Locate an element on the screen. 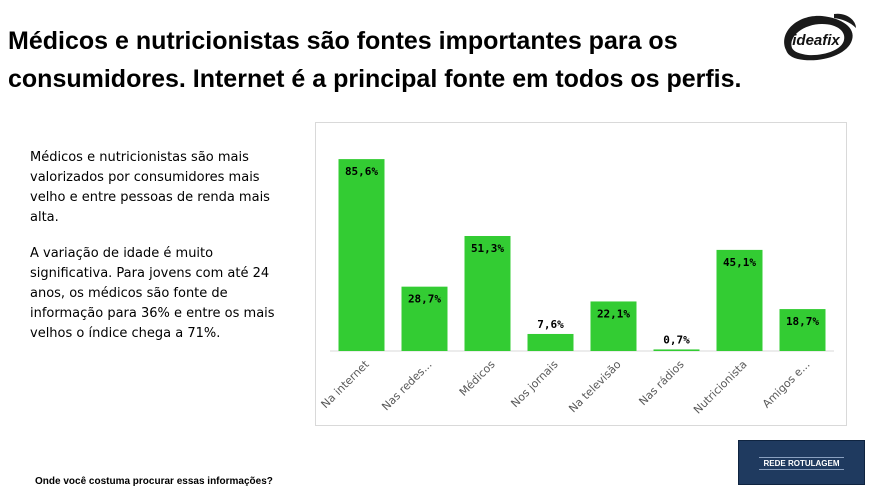 The image size is (878, 501). bar-value-label: 28,7% is located at coordinates (424, 299).